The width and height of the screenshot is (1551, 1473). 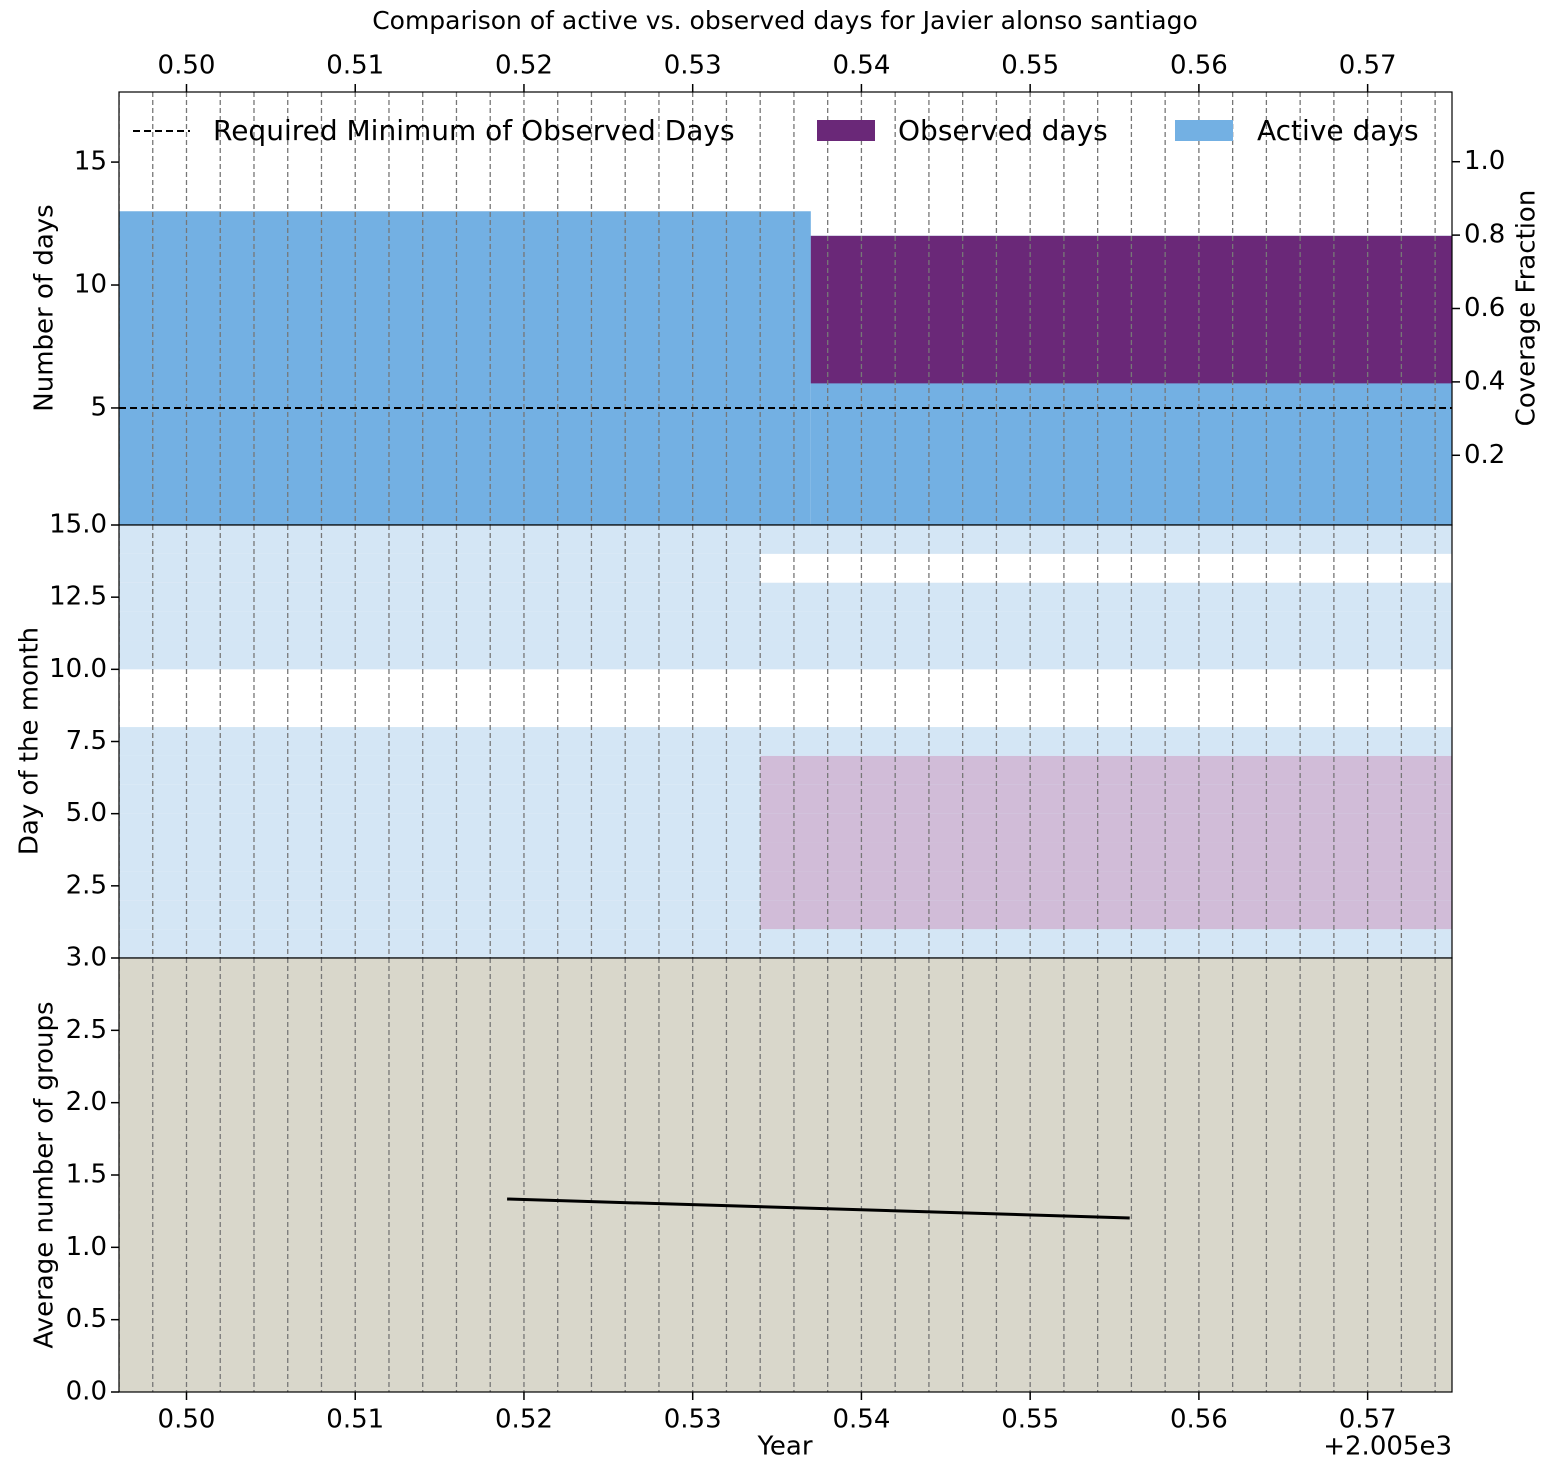 I want to click on y-tick-label: 5, so click(x=98, y=407).